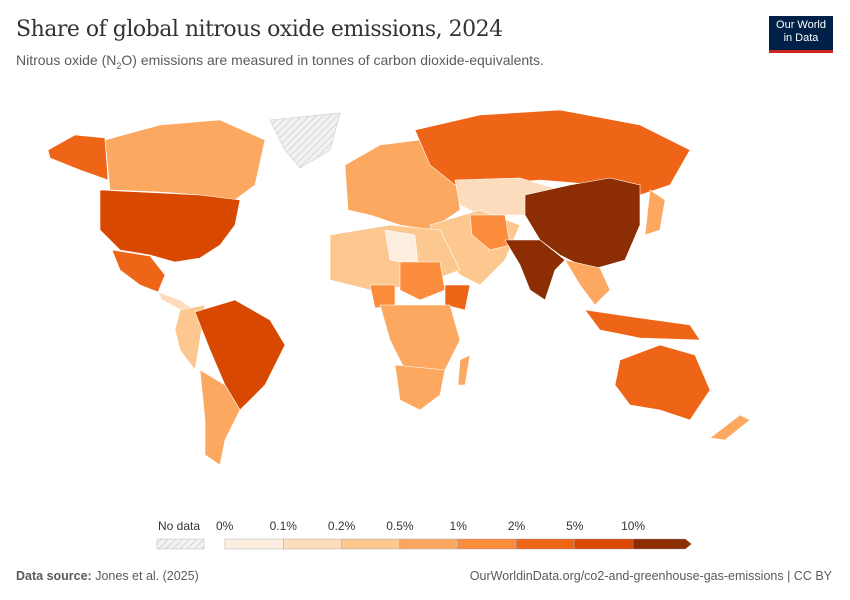 The image size is (850, 600). Describe the element at coordinates (284, 526) in the screenshot. I see `legend-tick-label: 0.1%` at that location.